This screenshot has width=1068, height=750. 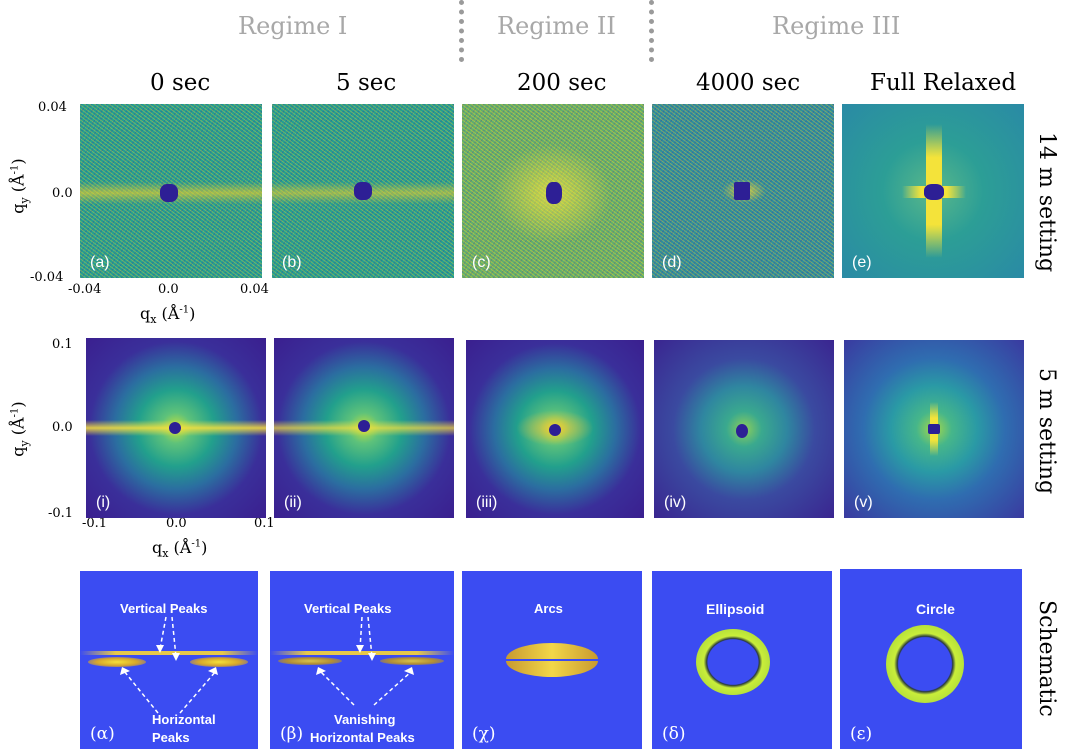 What do you see at coordinates (548, 608) in the screenshot?
I see `chi-label: Arcs` at bounding box center [548, 608].